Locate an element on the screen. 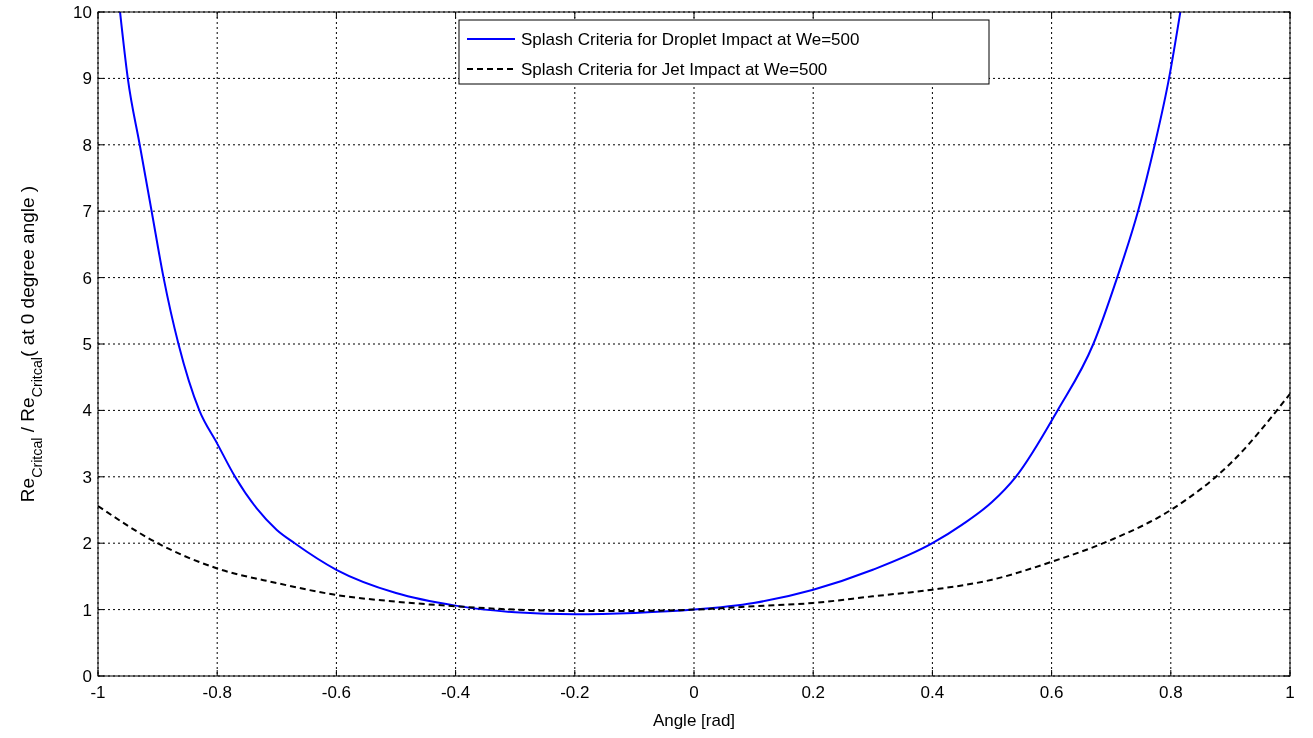 The width and height of the screenshot is (1313, 738). x-tick-label: -0.6 is located at coordinates (336, 692).